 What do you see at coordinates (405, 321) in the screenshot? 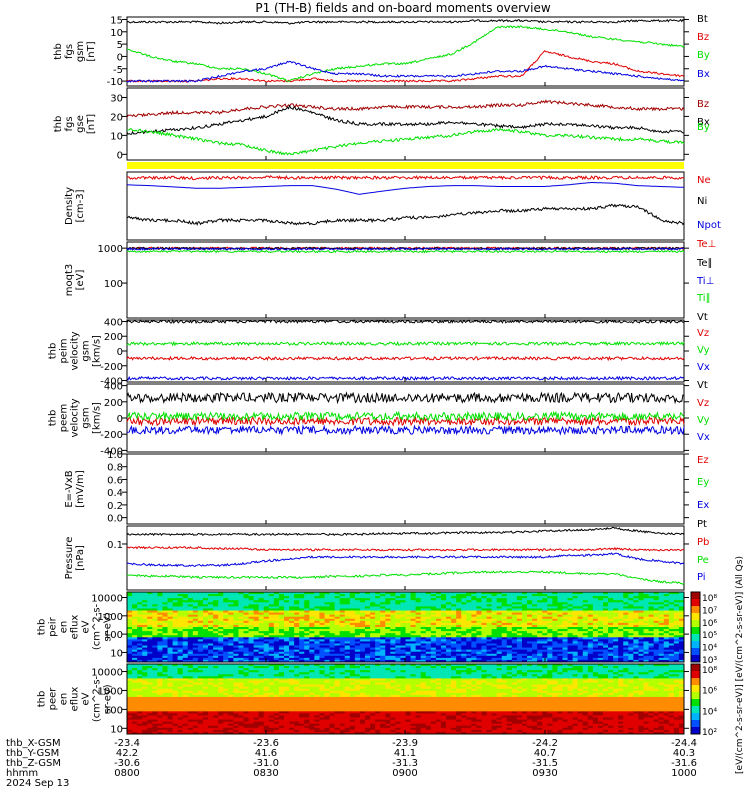
I see `series-line-vt` at bounding box center [405, 321].